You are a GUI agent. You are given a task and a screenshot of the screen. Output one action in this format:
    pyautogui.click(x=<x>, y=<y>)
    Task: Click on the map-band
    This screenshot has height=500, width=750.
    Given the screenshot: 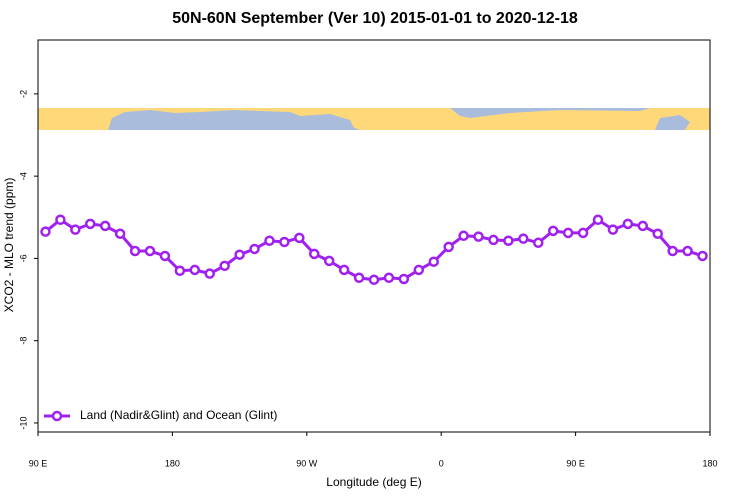 What is the action you would take?
    pyautogui.click(x=374, y=119)
    